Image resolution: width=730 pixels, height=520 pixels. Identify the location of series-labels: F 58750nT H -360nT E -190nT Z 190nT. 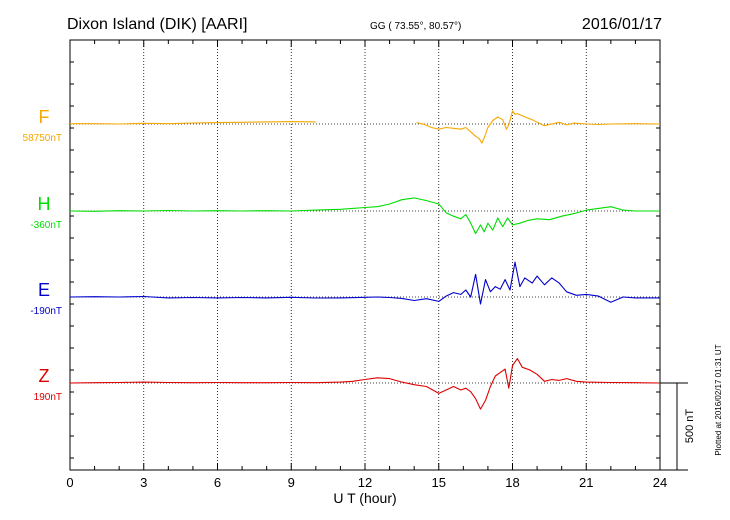
(42, 255).